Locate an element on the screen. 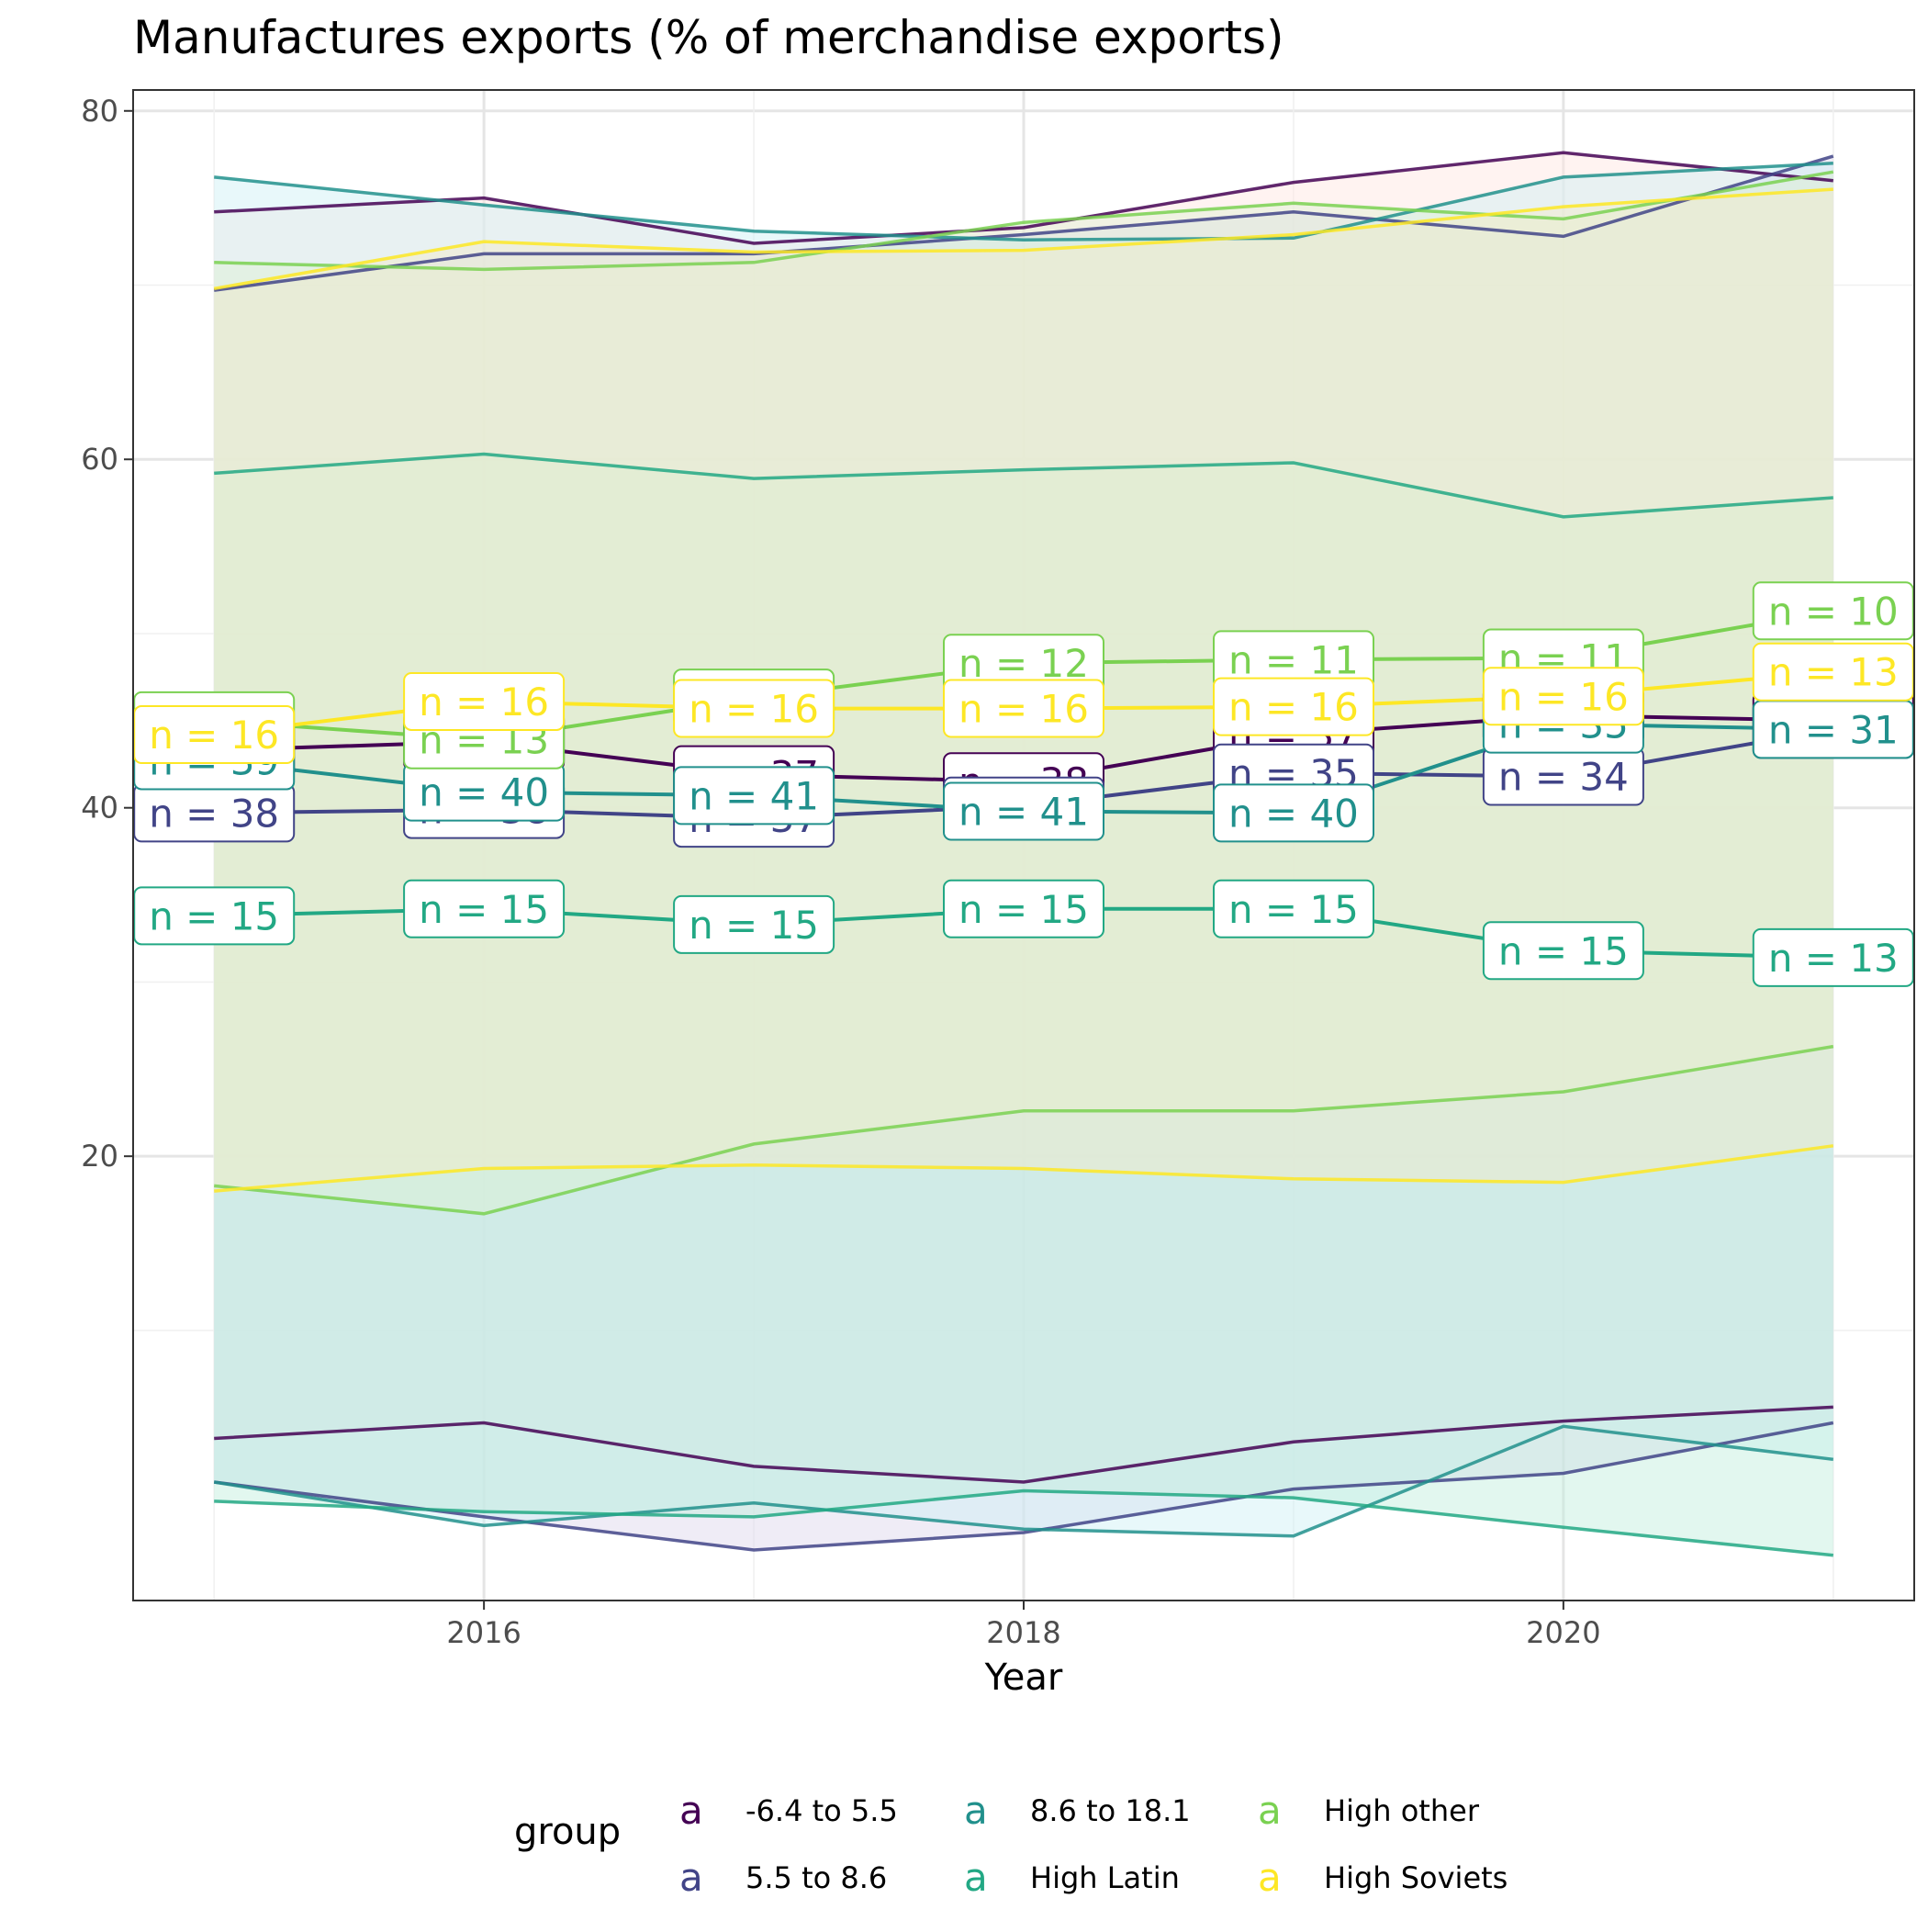  legend-entry: a High other is located at coordinates (1369, 1810).